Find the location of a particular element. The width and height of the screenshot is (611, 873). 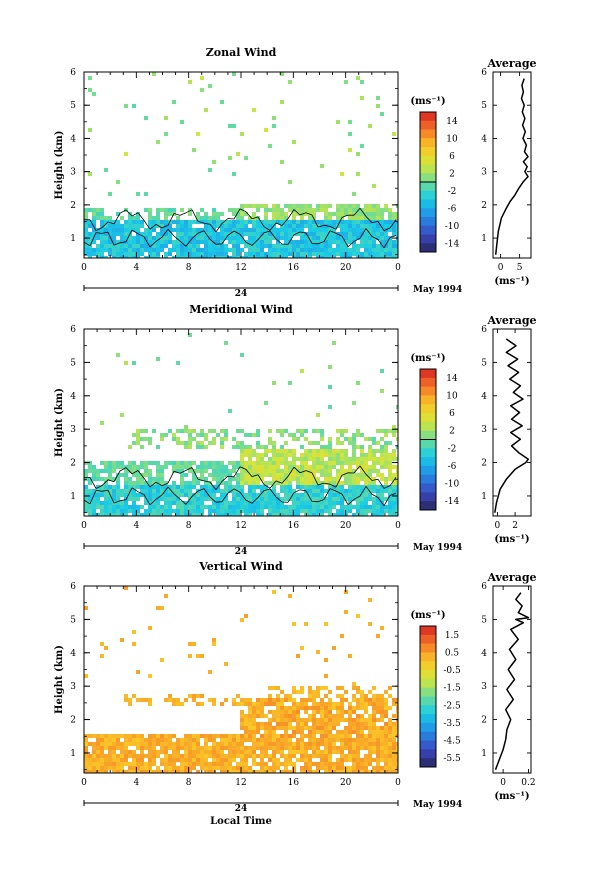

profile-line is located at coordinates (512, 425).